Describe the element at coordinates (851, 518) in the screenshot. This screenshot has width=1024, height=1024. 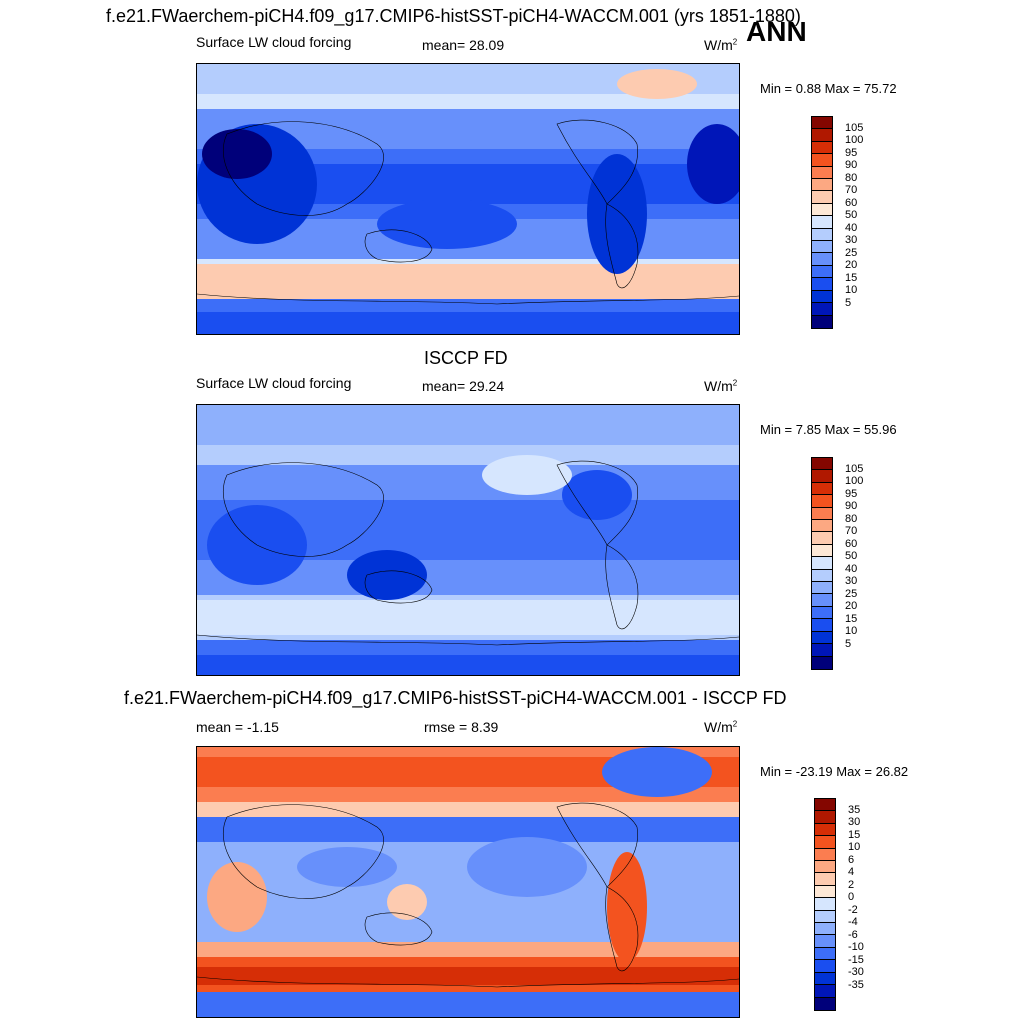
I see `panel2-colorbar-tick: 80` at that location.